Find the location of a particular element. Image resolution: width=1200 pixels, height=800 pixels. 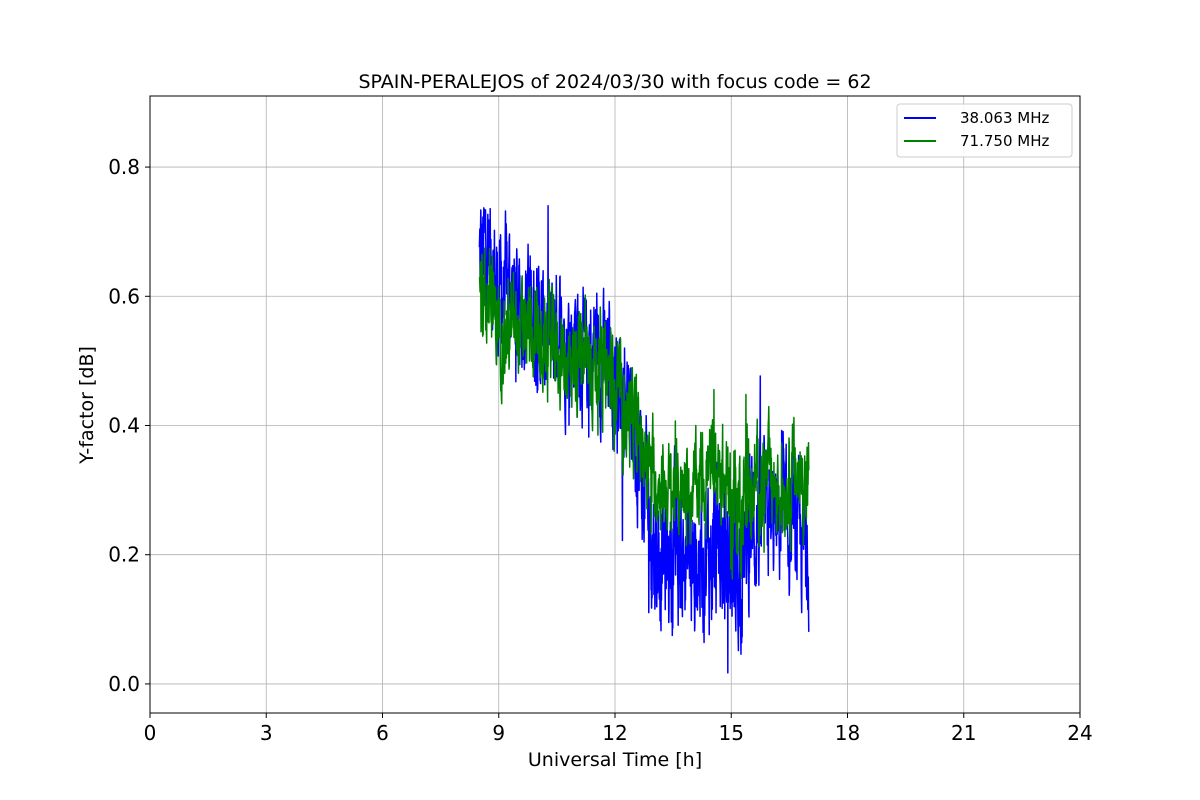

x-axis-ticks: 0 3 6 9 12 15 18 21 24 is located at coordinates (618, 729).